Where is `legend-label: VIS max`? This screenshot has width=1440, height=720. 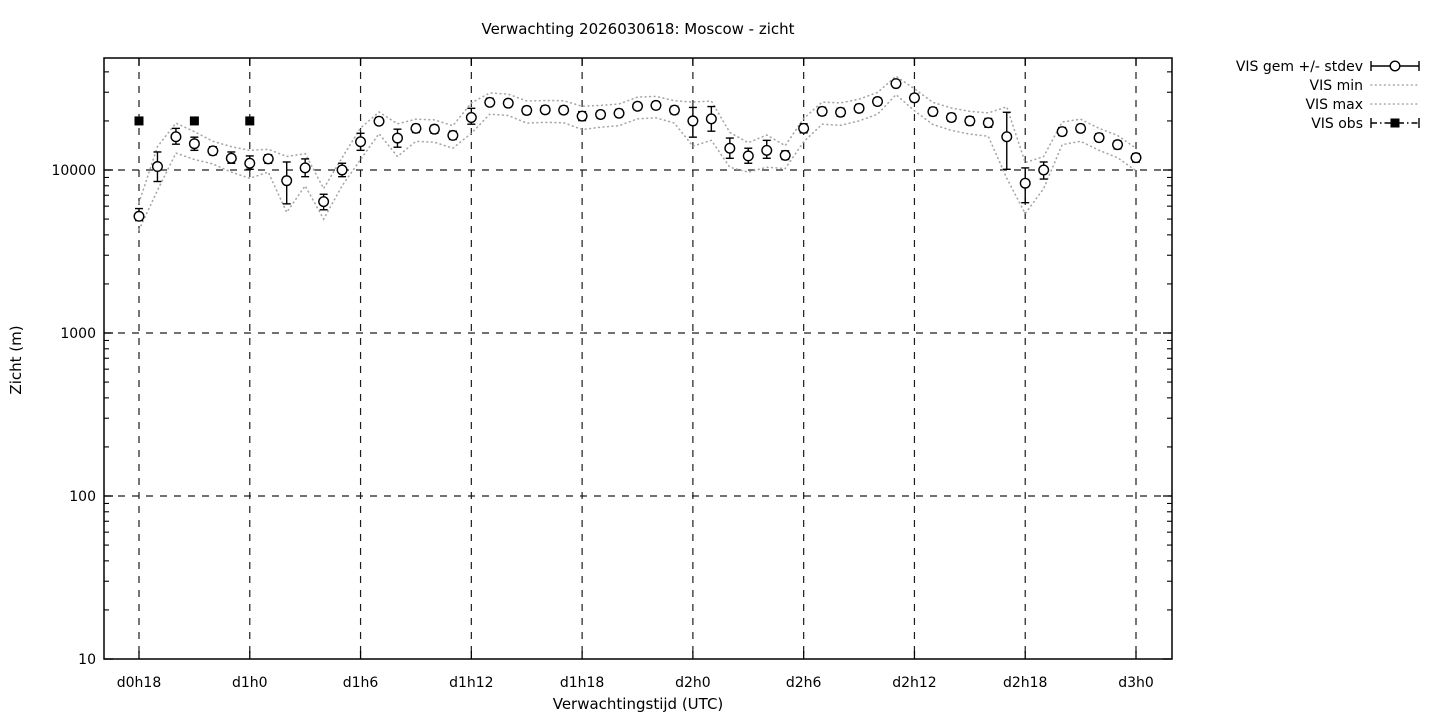 legend-label: VIS max is located at coordinates (1334, 105).